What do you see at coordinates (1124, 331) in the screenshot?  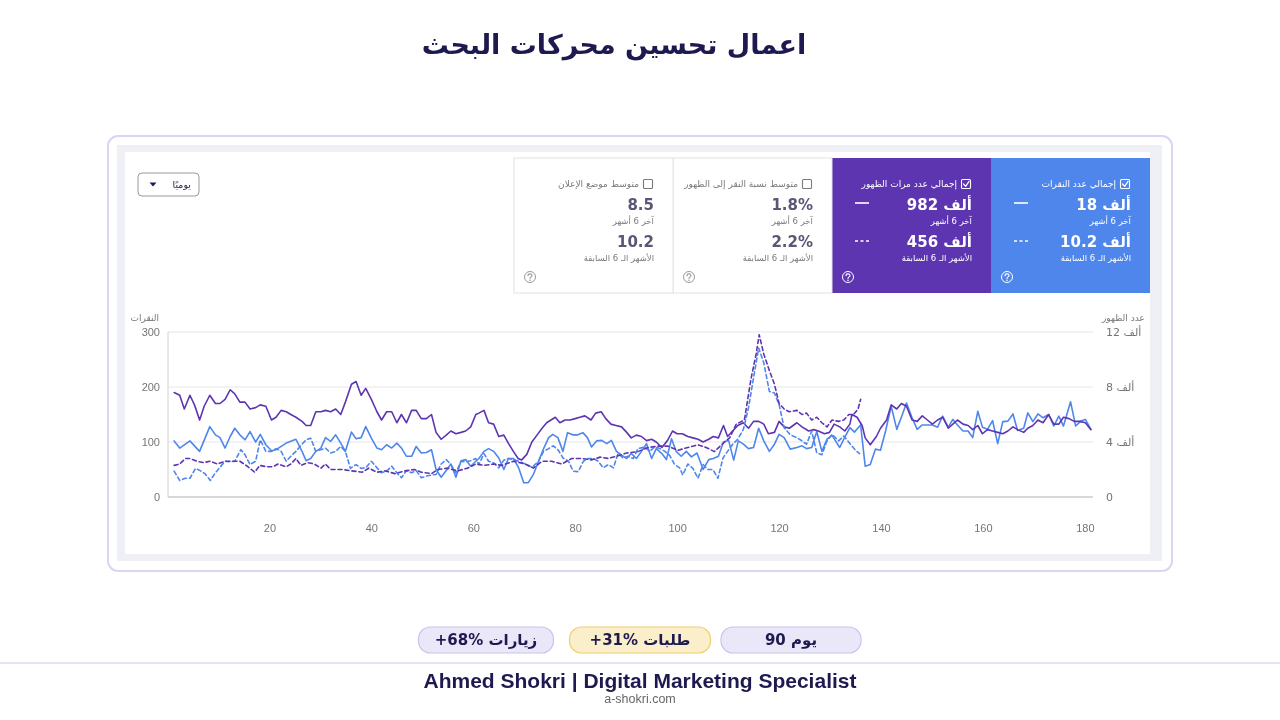 I see `y2-tick-label: 12 ألف` at bounding box center [1124, 331].